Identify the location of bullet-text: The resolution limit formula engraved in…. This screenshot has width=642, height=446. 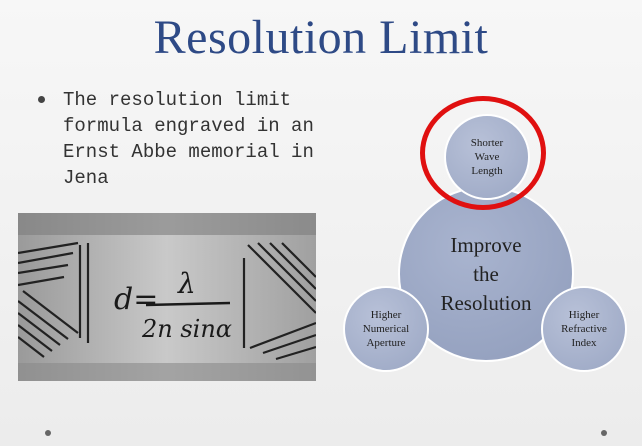
(190, 139).